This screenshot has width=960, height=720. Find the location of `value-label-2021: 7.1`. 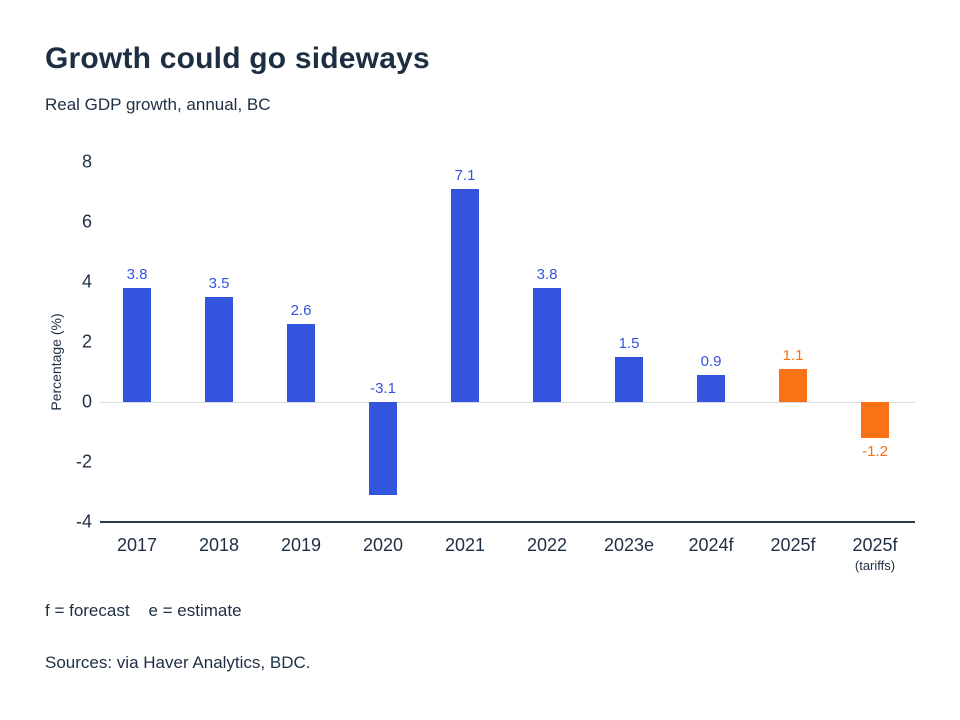

value-label-2021: 7.1 is located at coordinates (465, 175).